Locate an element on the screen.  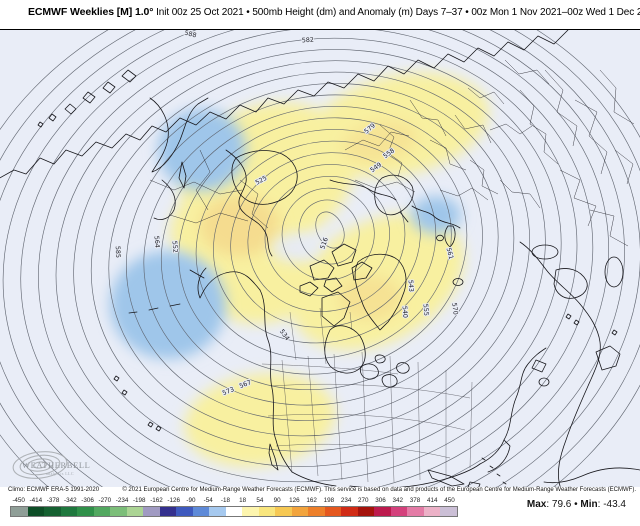
climo-note: Climo: ECMWF ERA-5 1991-2020 is located at coordinates (54, 490).